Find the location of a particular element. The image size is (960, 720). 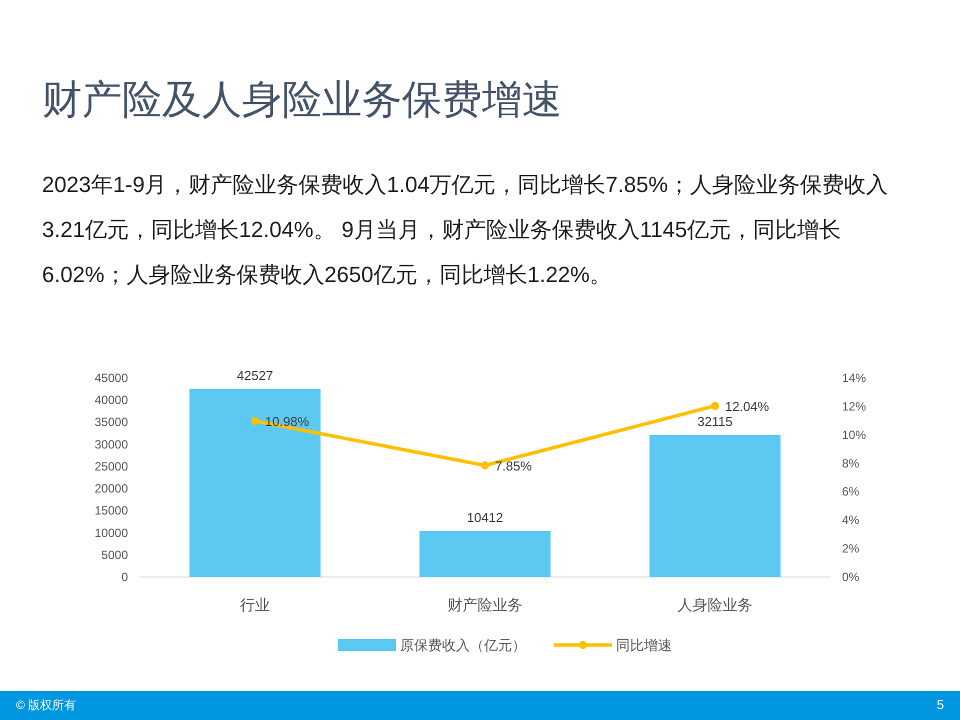

y2-tick-label: 14% is located at coordinates (854, 378).